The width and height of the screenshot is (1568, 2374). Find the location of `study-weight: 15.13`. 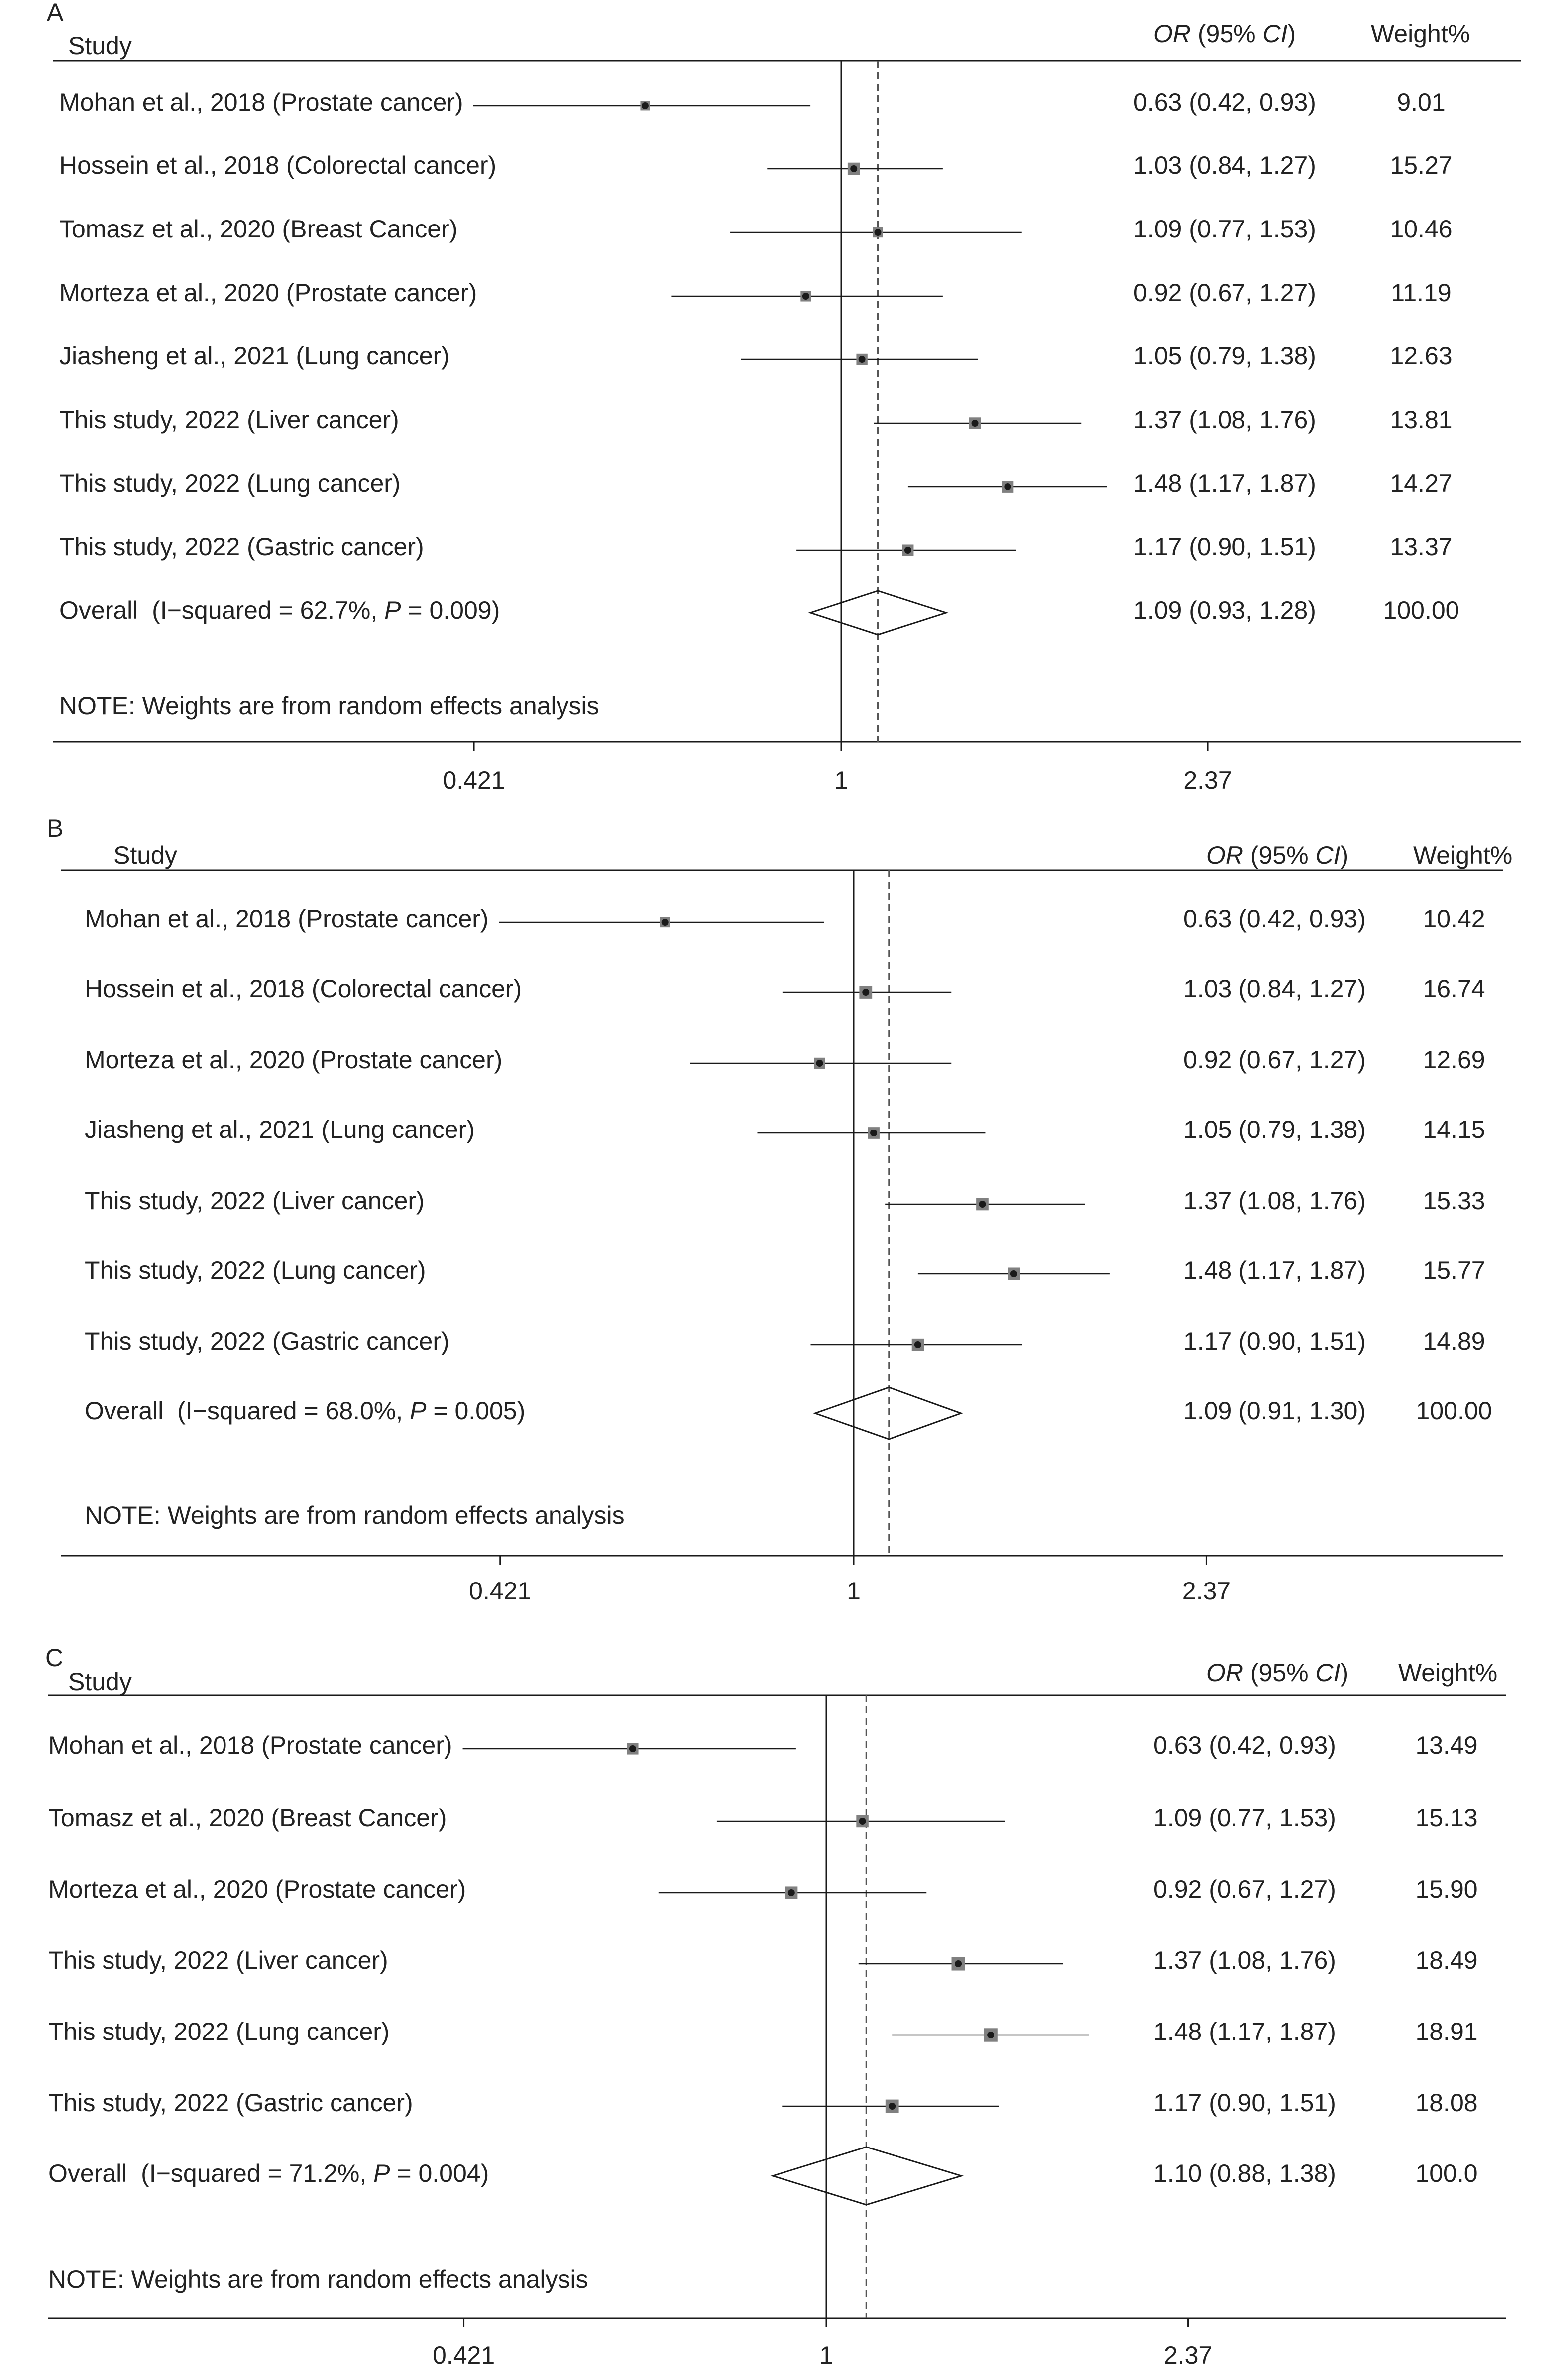

study-weight: 15.13 is located at coordinates (1446, 1818).